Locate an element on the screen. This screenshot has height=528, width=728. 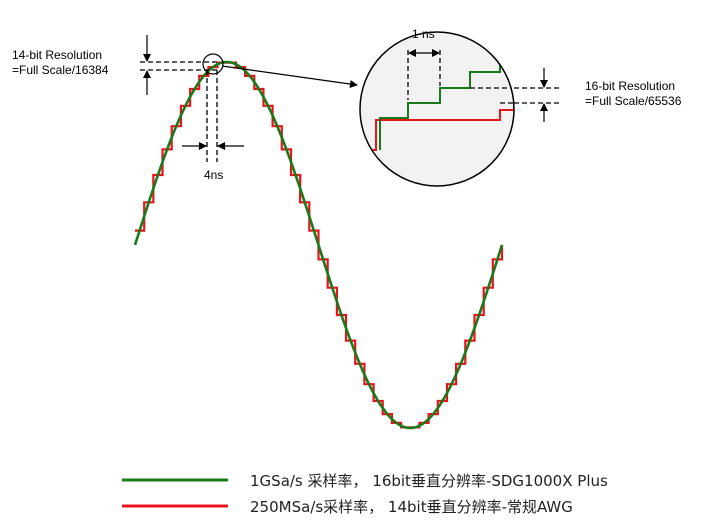
zoom-arrow is located at coordinates (289, 76).